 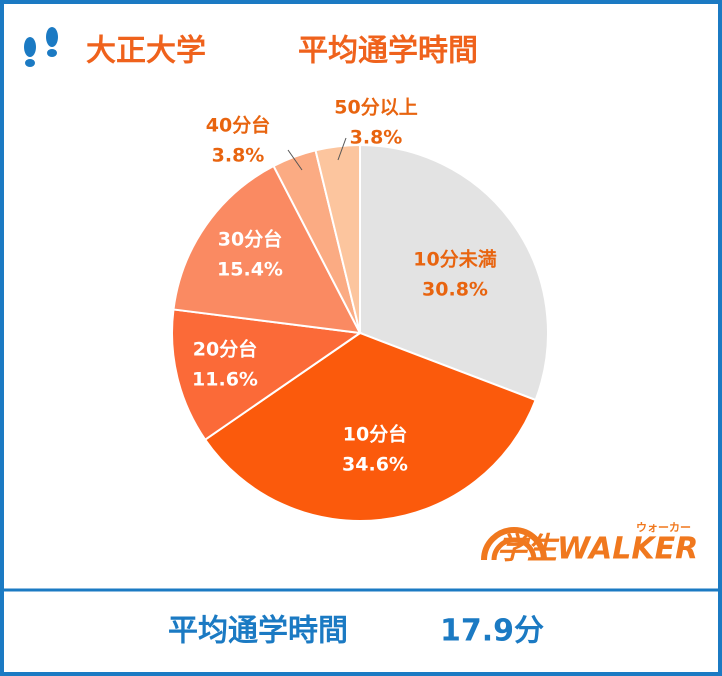 I want to click on chart-title: 平均通学時間, so click(x=388, y=51).